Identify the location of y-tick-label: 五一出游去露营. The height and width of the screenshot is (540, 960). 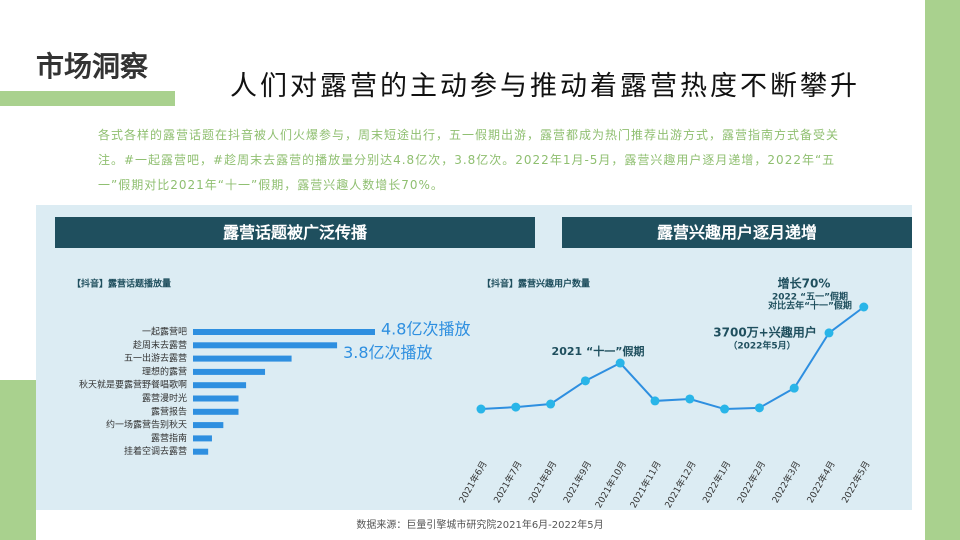
(155, 358).